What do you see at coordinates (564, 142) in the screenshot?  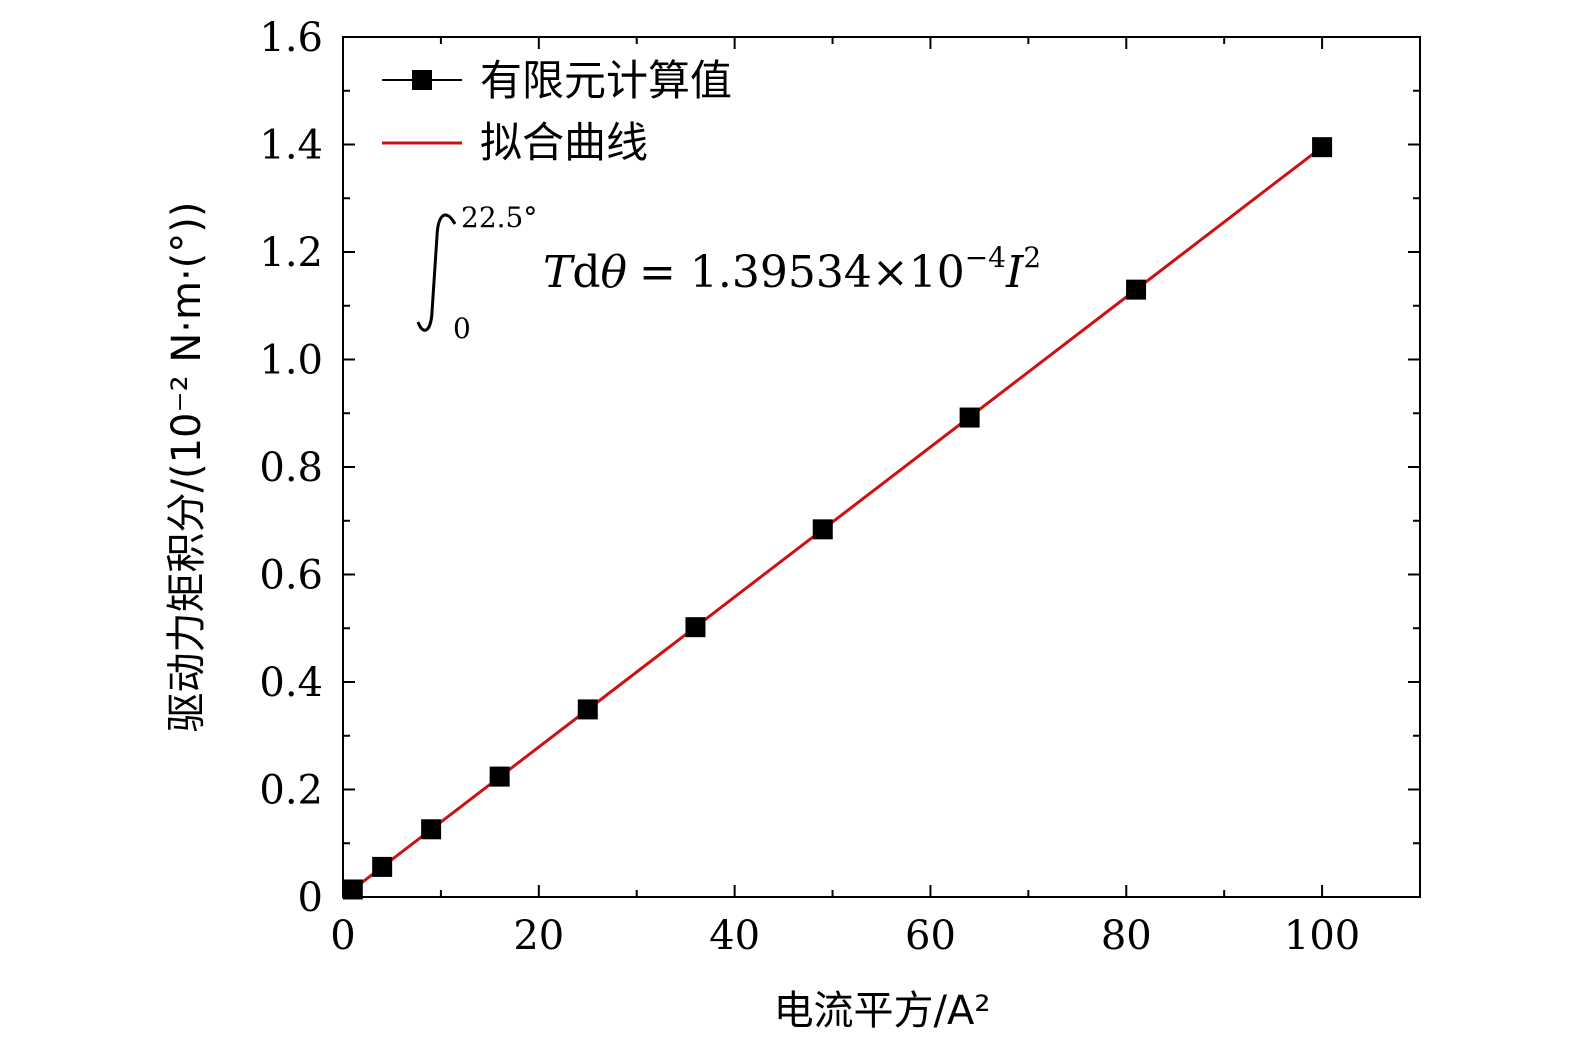 I see `legend-fit-label: 拟合曲线` at bounding box center [564, 142].